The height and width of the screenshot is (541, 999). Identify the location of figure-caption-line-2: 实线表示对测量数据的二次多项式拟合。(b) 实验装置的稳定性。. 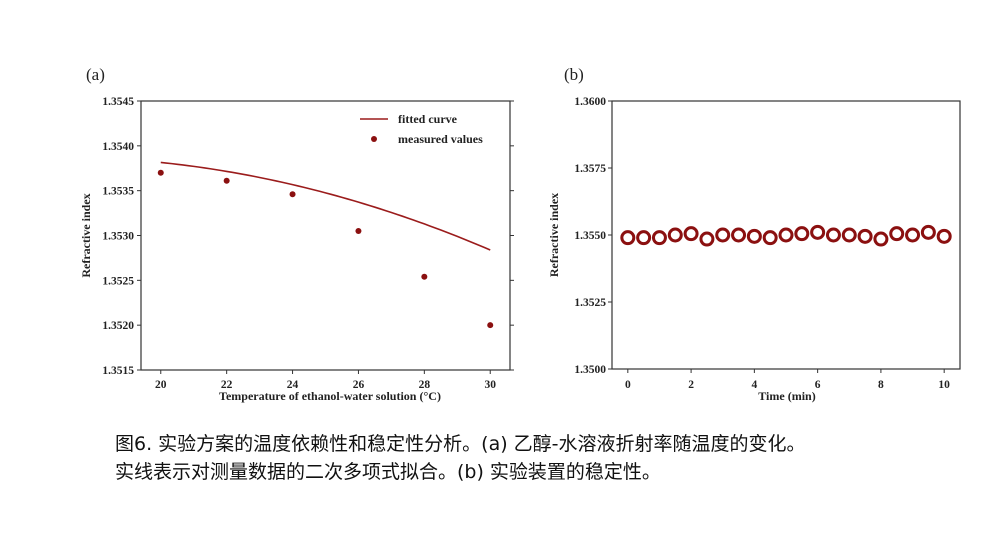
(388, 472).